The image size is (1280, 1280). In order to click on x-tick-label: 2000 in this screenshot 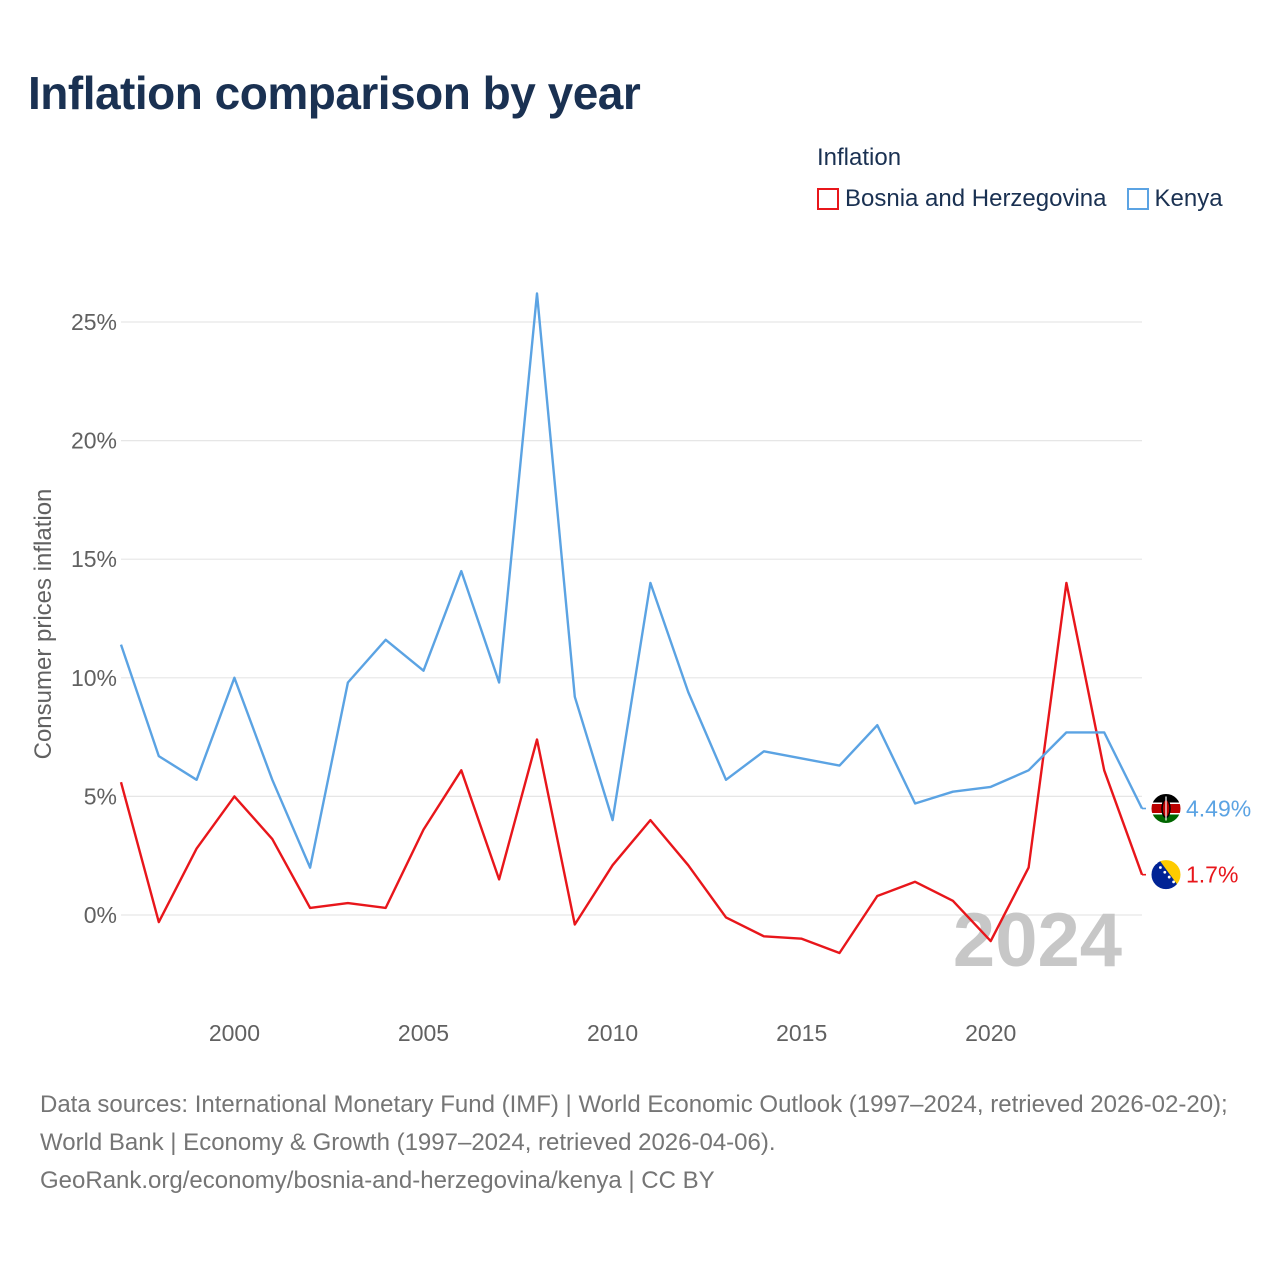, I will do `click(234, 1033)`.